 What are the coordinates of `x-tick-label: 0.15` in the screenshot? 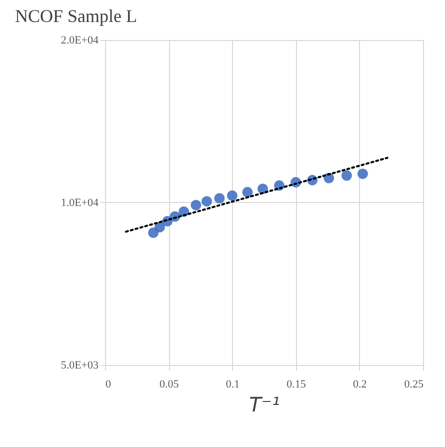 It's located at (296, 384).